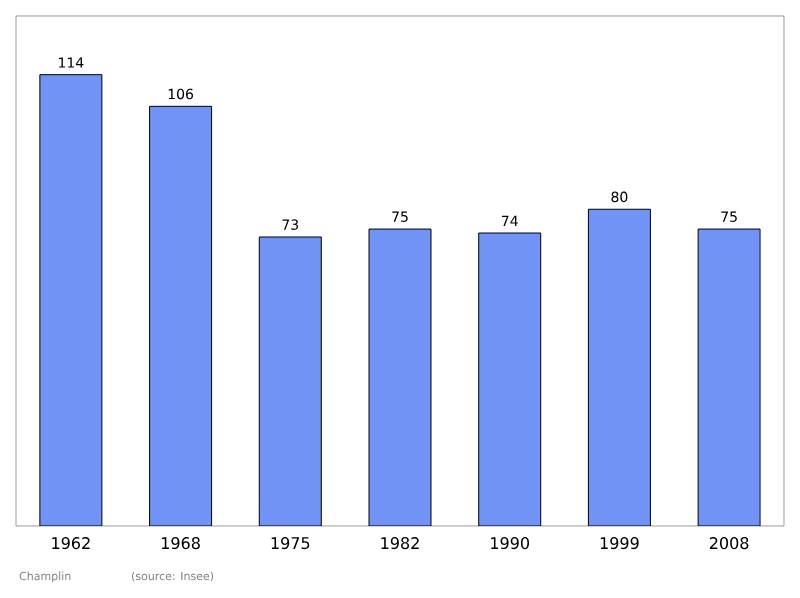 The width and height of the screenshot is (800, 598). What do you see at coordinates (400, 543) in the screenshot?
I see `x-tick-label: 1982` at bounding box center [400, 543].